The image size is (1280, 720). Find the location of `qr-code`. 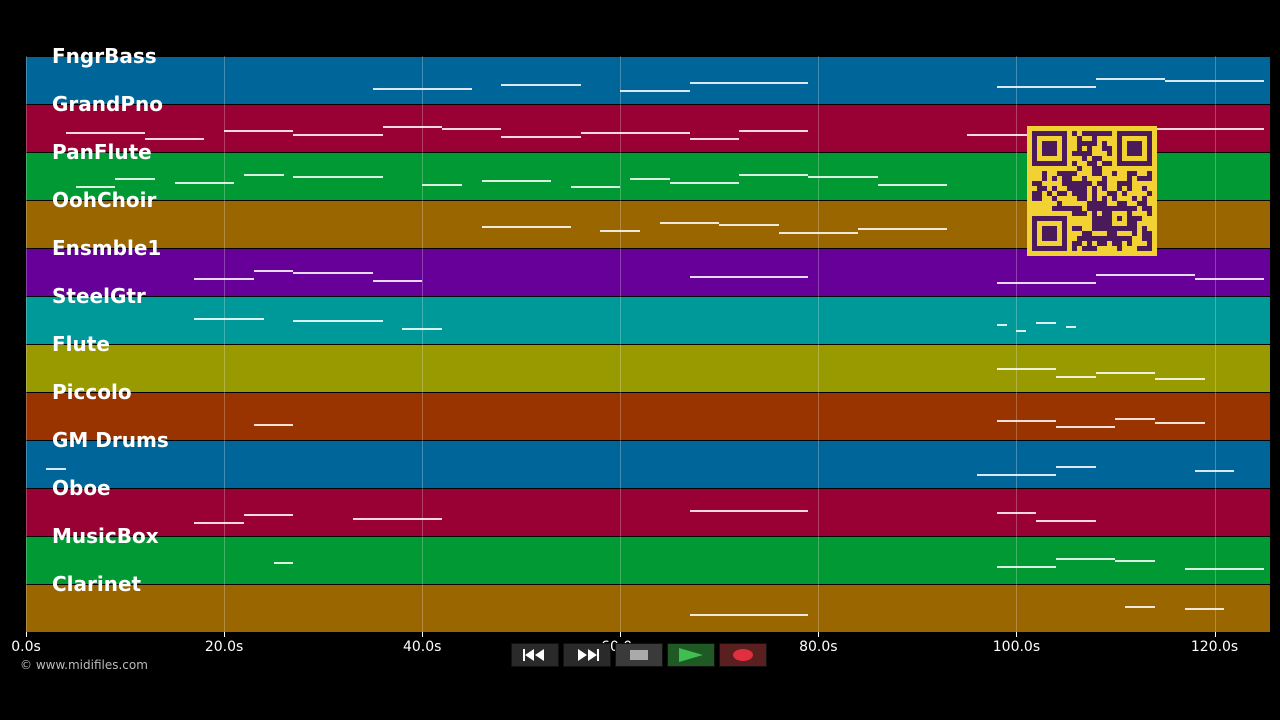

qr-code is located at coordinates (1092, 191).